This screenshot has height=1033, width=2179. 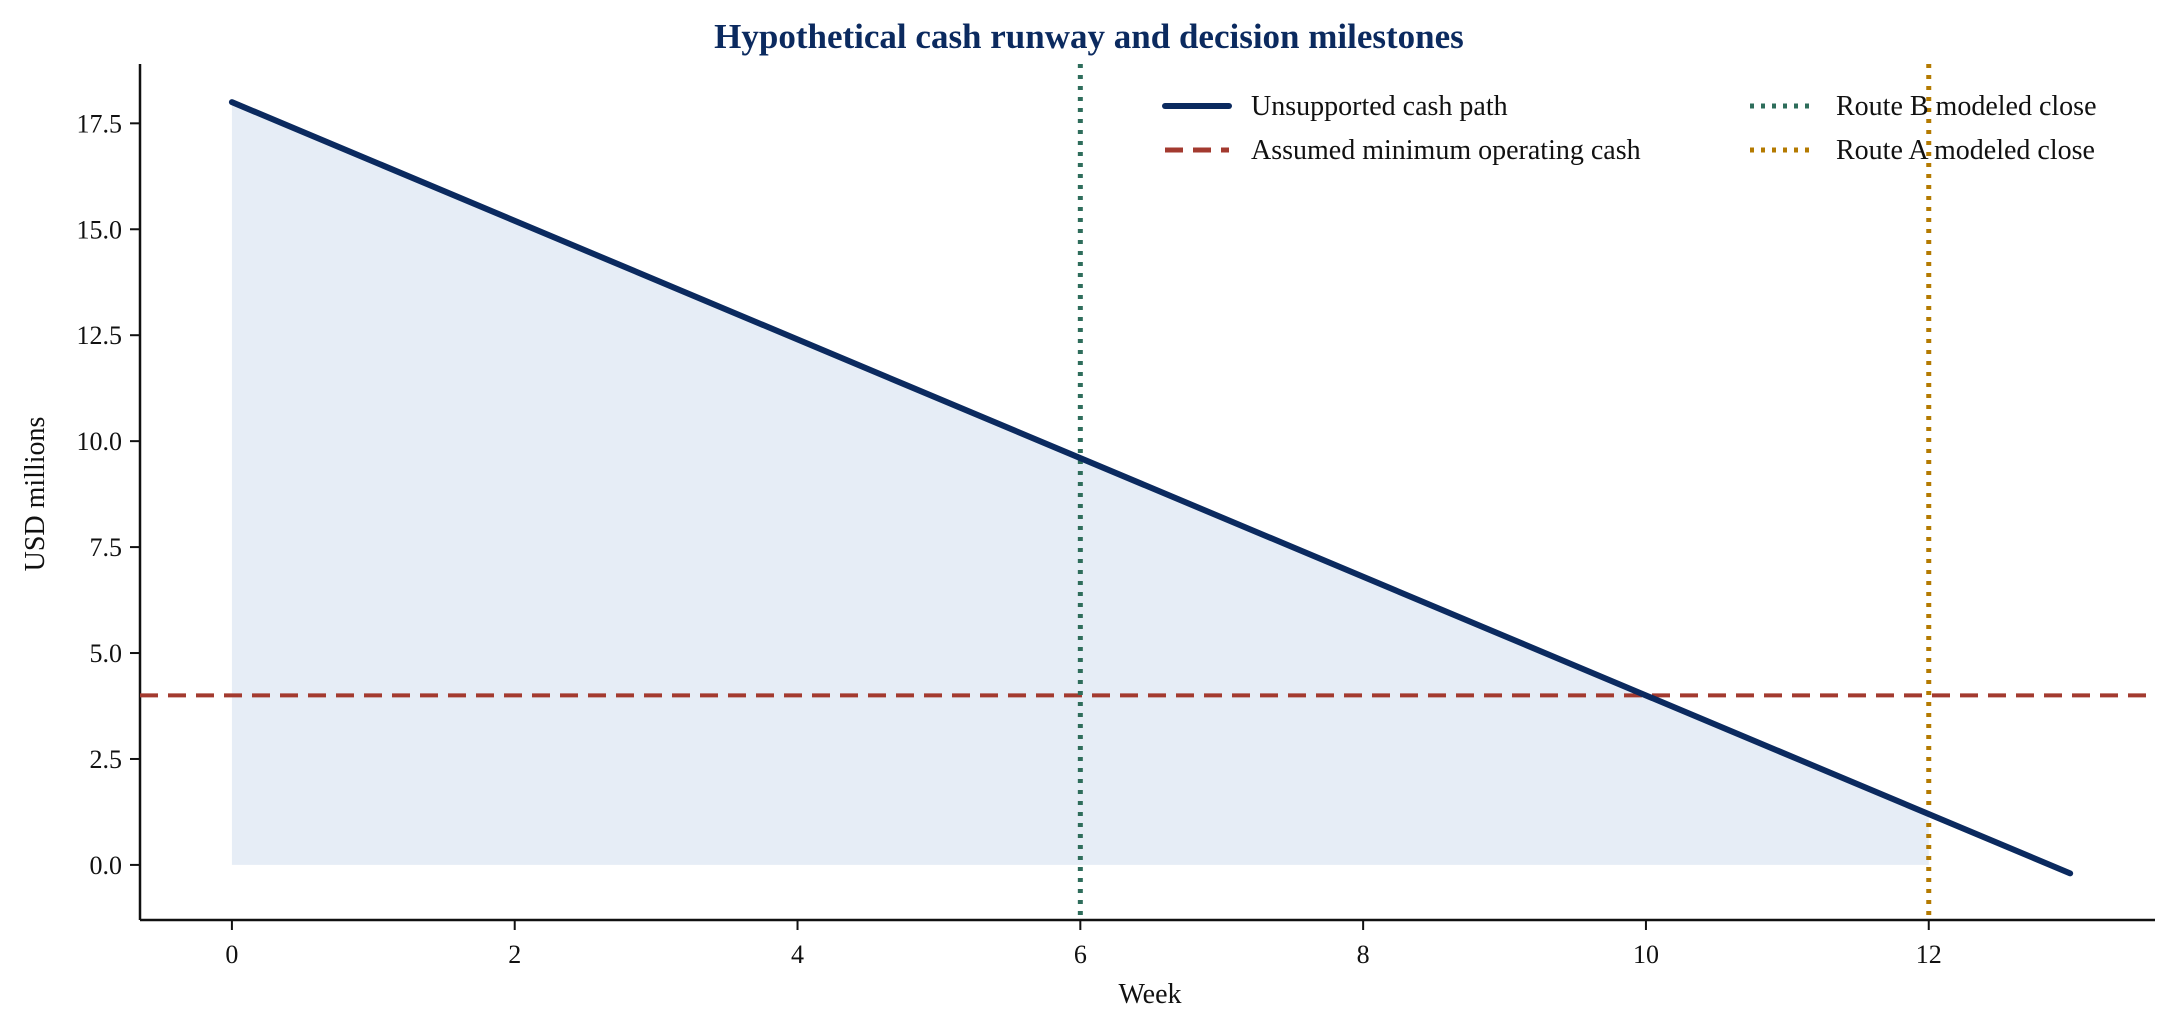 What do you see at coordinates (1929, 954) in the screenshot?
I see `x-tick-label: 12` at bounding box center [1929, 954].